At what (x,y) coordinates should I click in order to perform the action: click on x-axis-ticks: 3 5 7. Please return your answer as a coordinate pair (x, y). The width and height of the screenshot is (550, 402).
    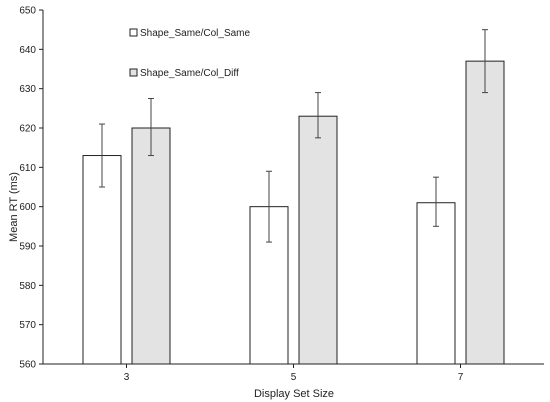
    Looking at the image, I should click on (294, 373).